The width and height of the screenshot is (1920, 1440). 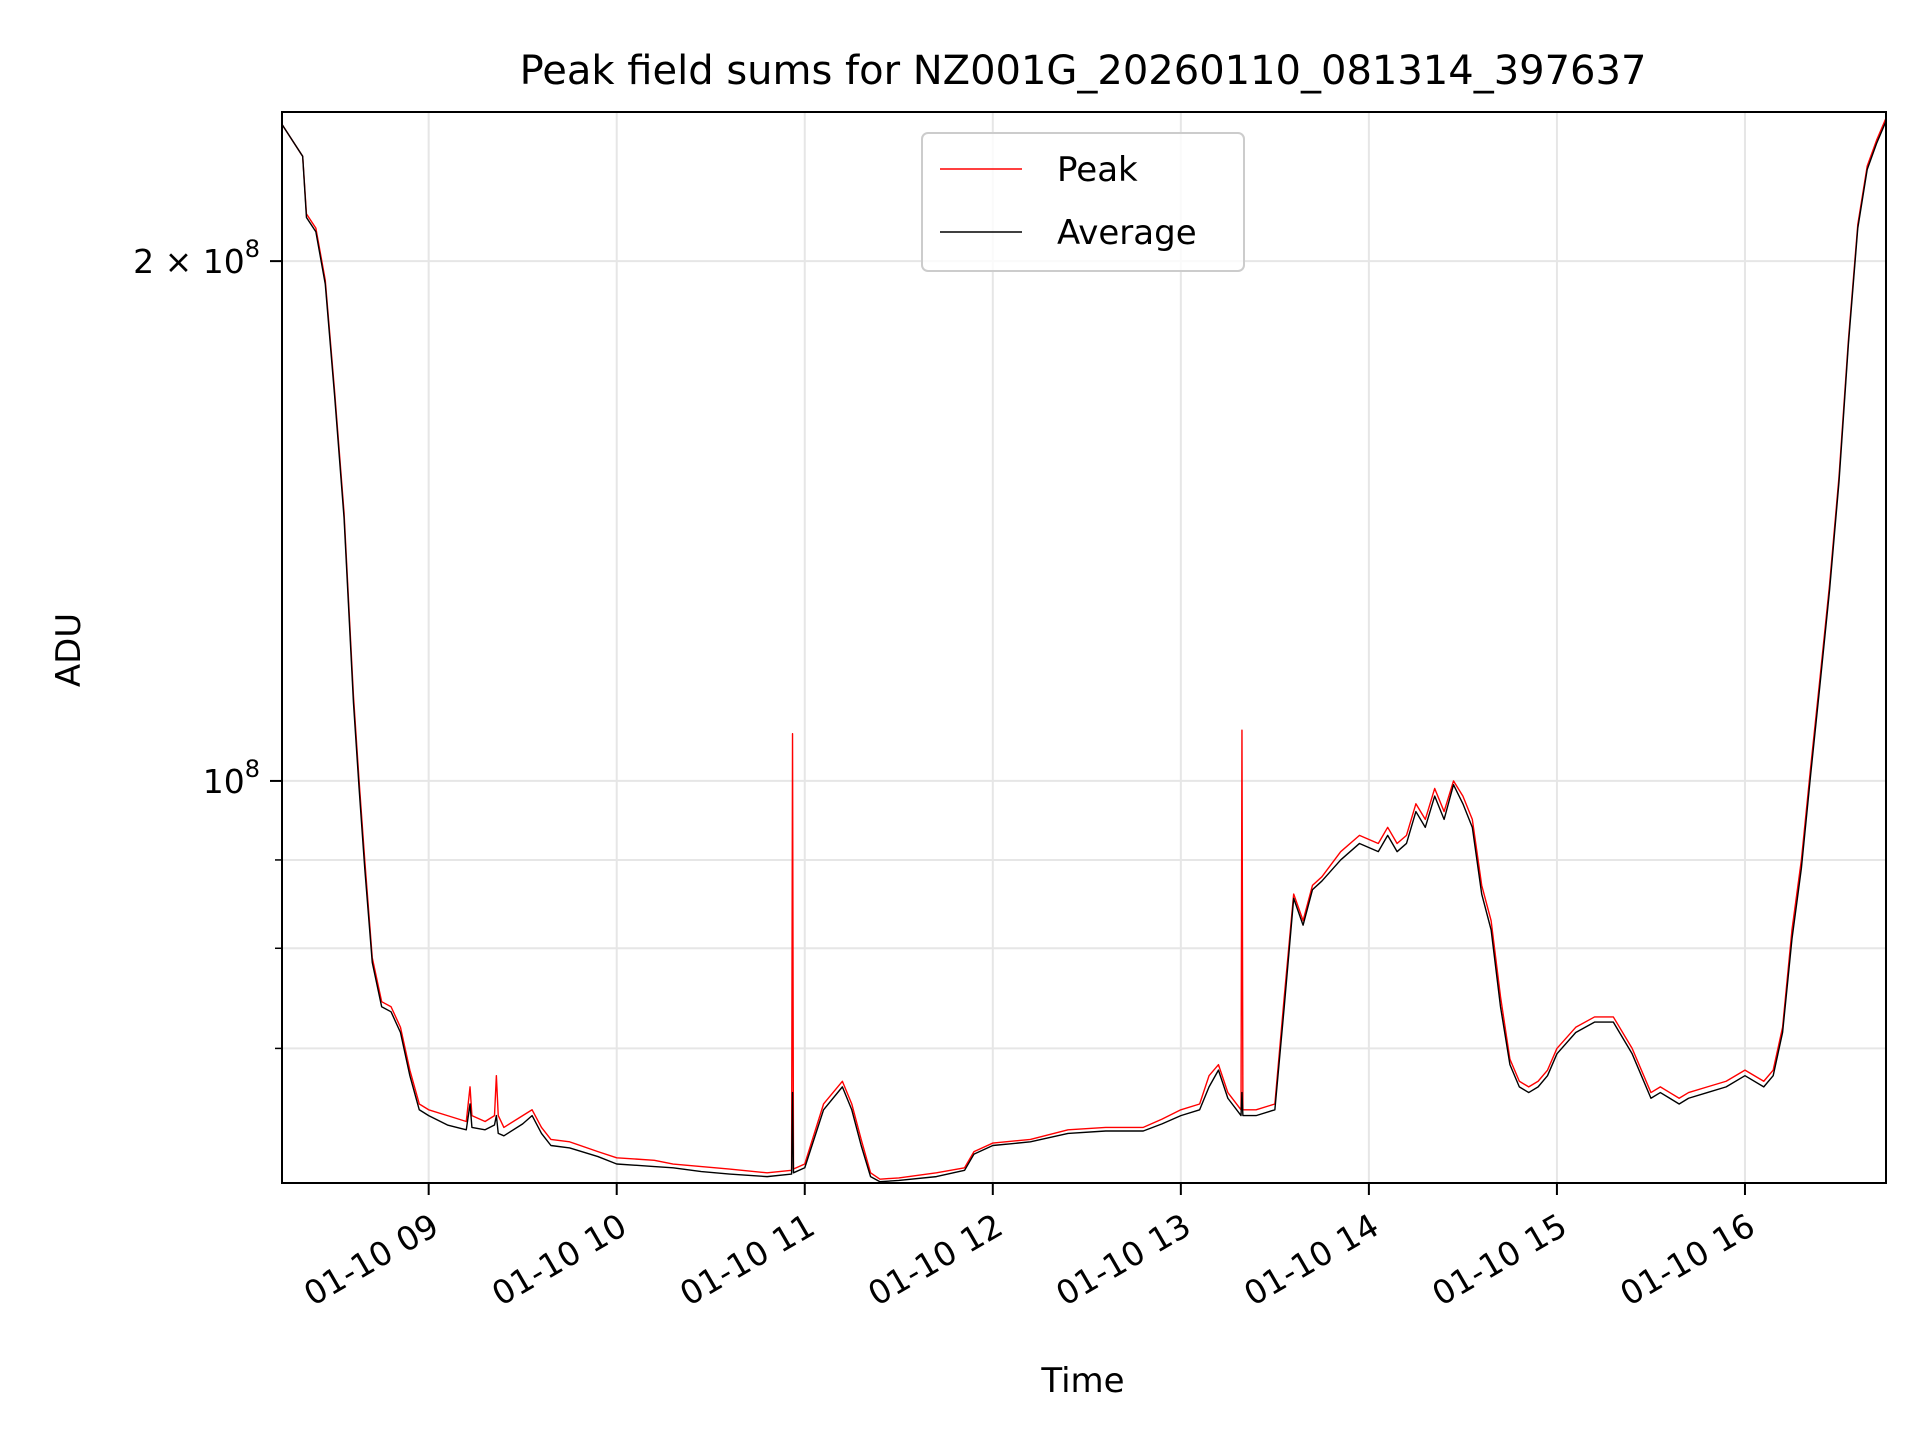 What do you see at coordinates (196, 258) in the screenshot?
I see `y-tick-label: 2 × 108` at bounding box center [196, 258].